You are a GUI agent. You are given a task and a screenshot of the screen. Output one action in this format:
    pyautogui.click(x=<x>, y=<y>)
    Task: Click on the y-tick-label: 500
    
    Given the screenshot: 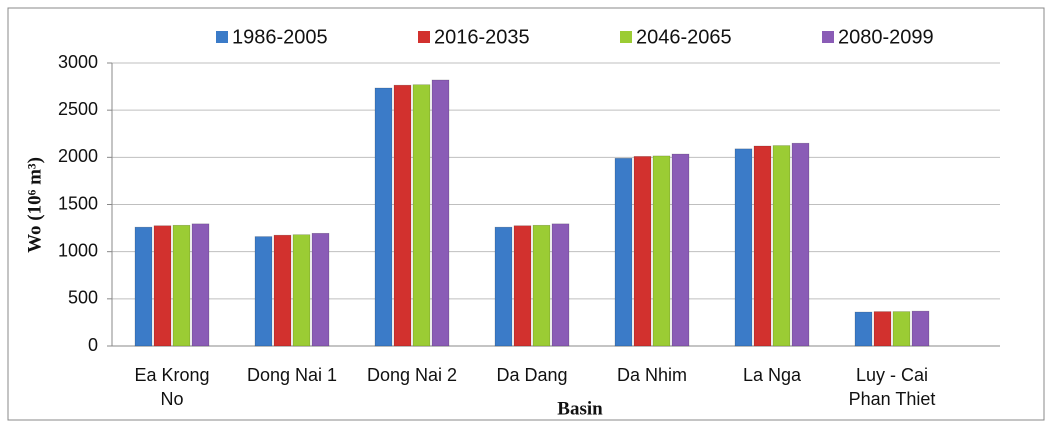 What is the action you would take?
    pyautogui.click(x=83, y=298)
    